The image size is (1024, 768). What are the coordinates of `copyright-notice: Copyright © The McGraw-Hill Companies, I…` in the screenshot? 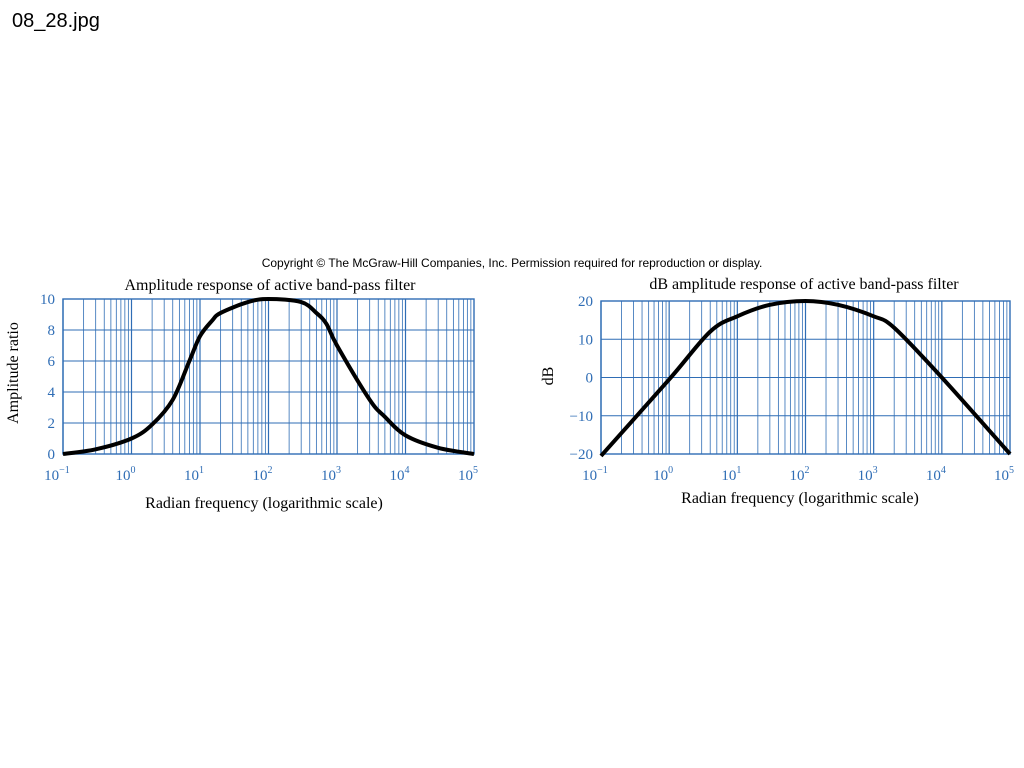 It's located at (512, 263).